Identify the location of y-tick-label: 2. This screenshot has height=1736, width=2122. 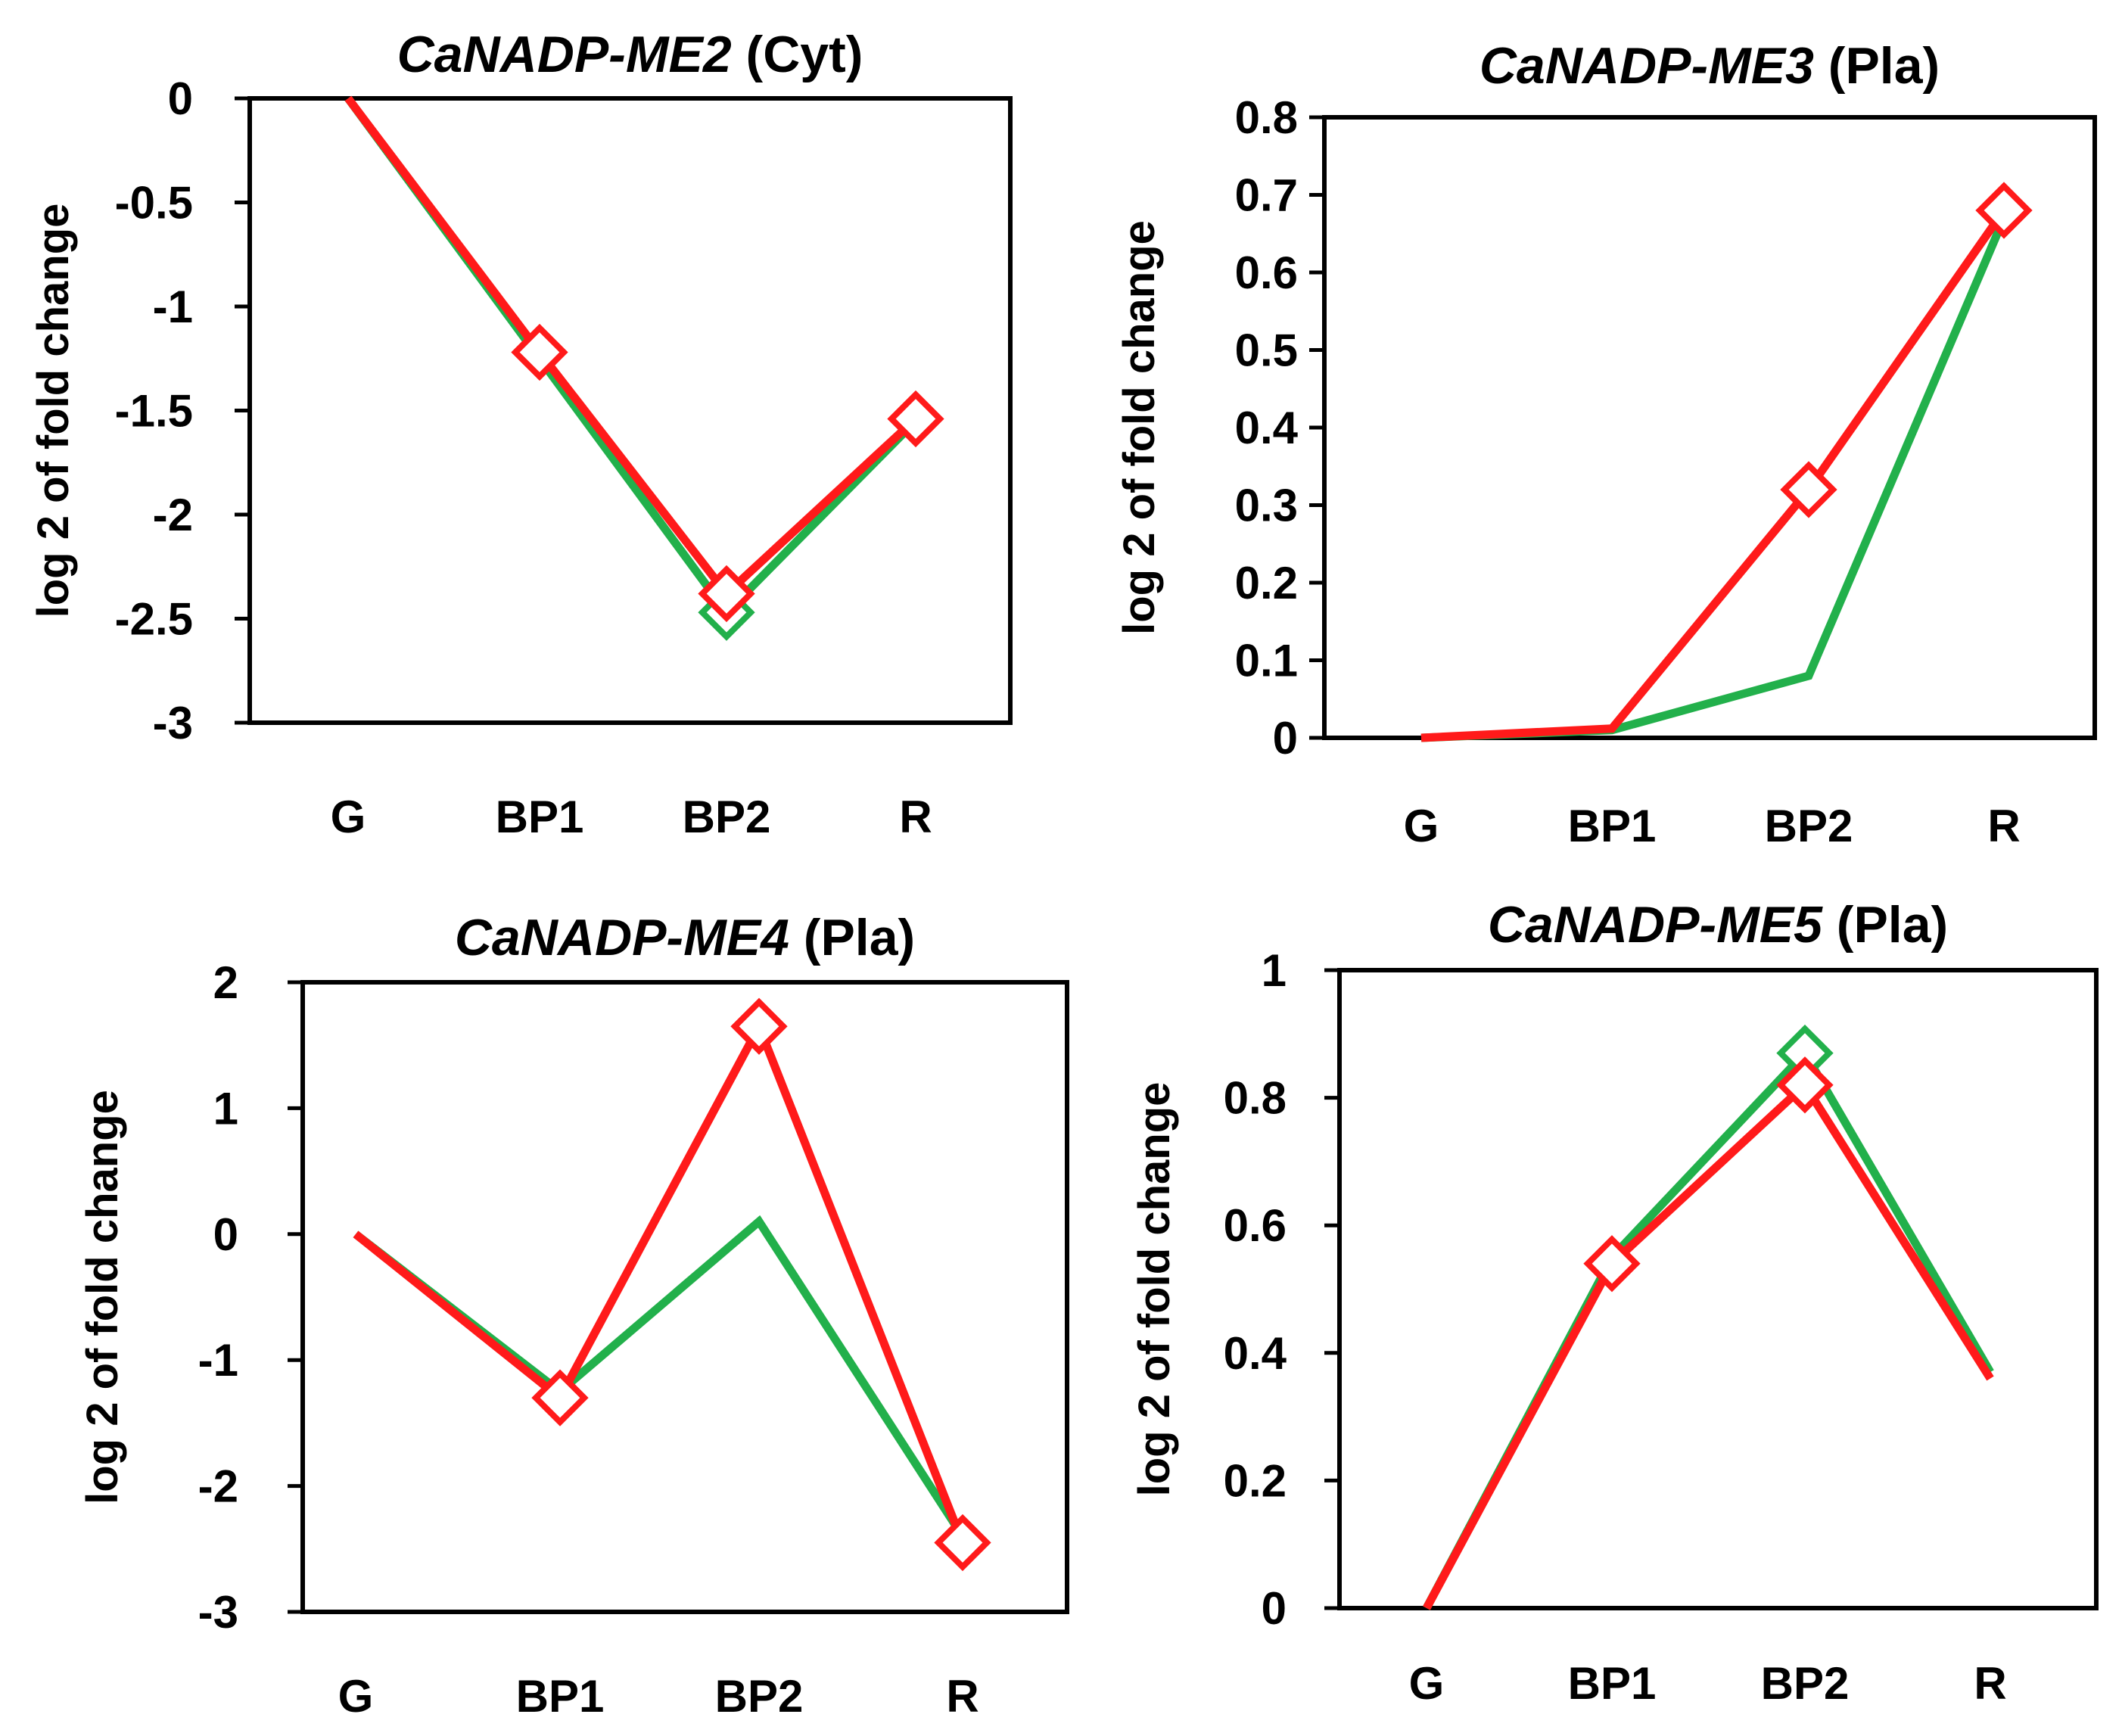
(226, 982).